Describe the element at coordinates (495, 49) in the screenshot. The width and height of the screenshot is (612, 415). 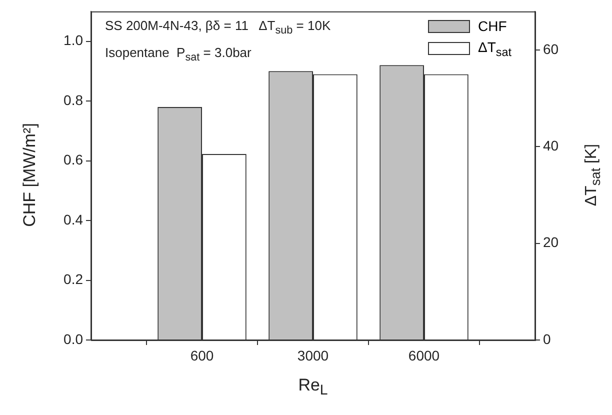
I see `series-label: ΔT$_{sat}$` at that location.